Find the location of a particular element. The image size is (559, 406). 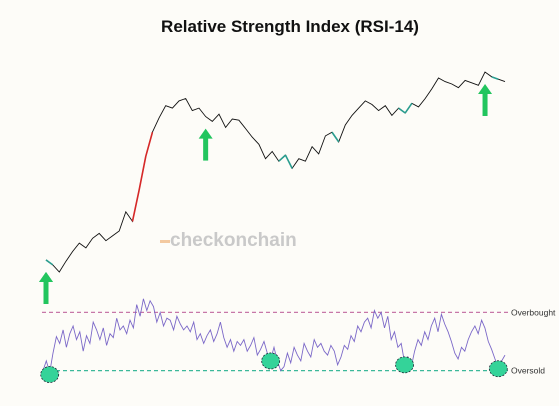

watermark-underscore is located at coordinates (165, 241).